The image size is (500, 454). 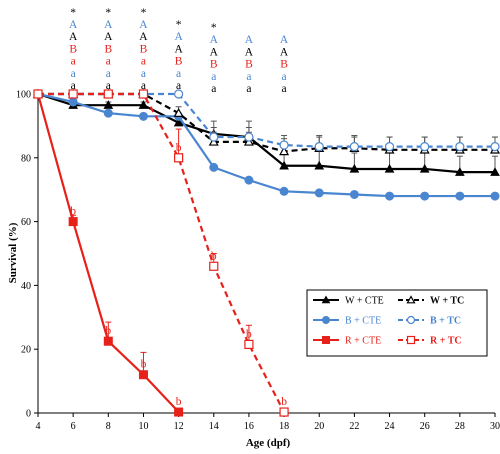 What do you see at coordinates (397, 323) in the screenshot?
I see `legend: W + CTE W + TC B + CTE B + TC R + CTE R + TC` at bounding box center [397, 323].